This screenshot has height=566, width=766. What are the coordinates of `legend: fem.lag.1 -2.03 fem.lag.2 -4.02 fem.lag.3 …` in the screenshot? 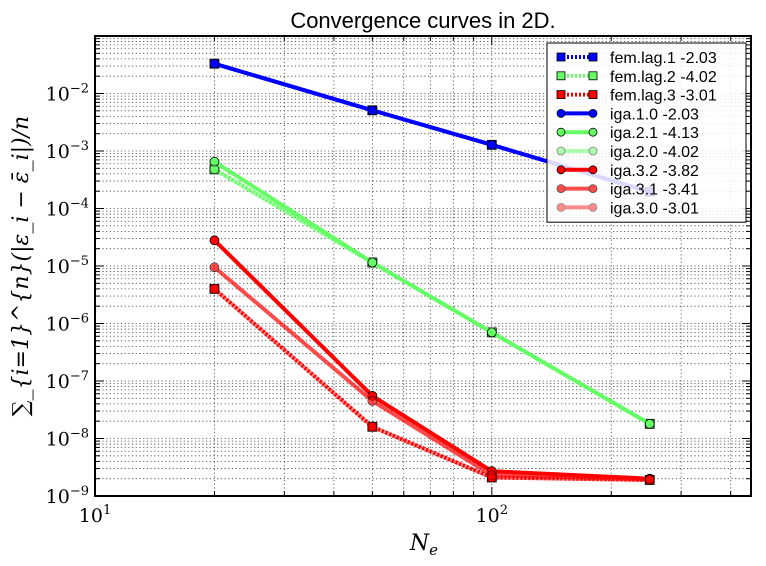 It's located at (646, 132).